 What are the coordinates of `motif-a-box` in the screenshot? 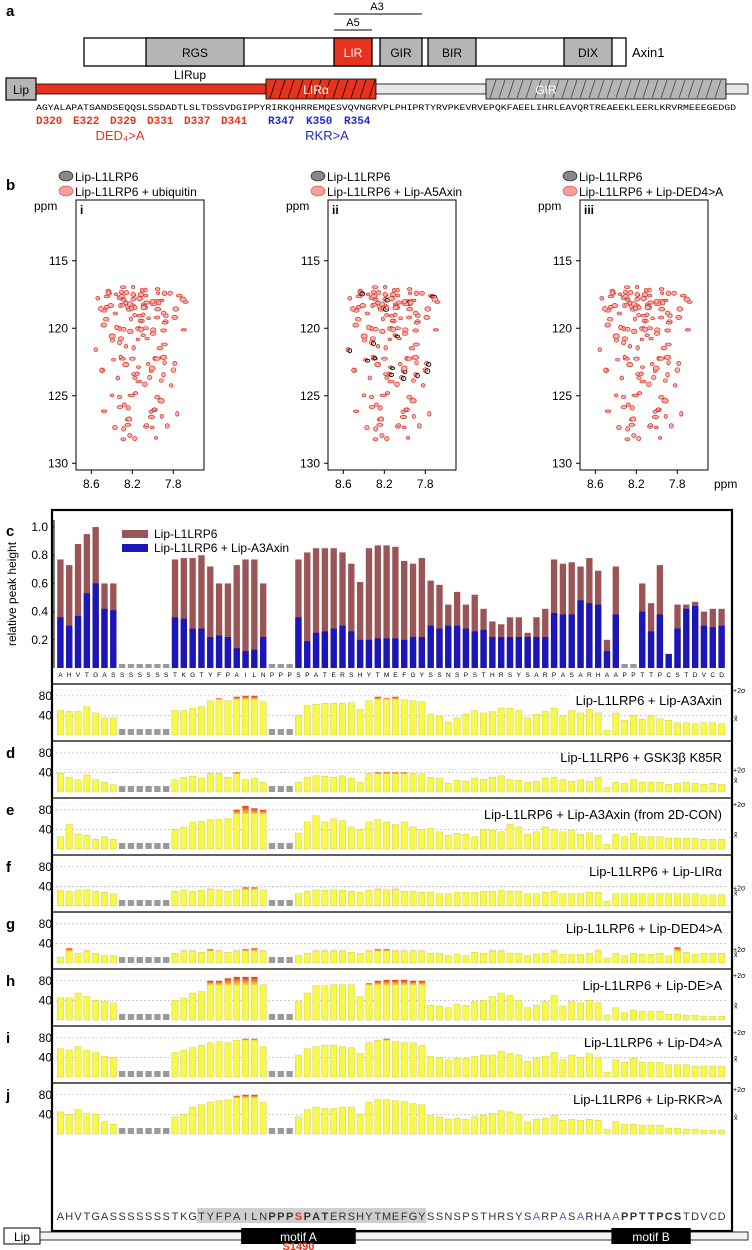 It's located at (298, 1236).